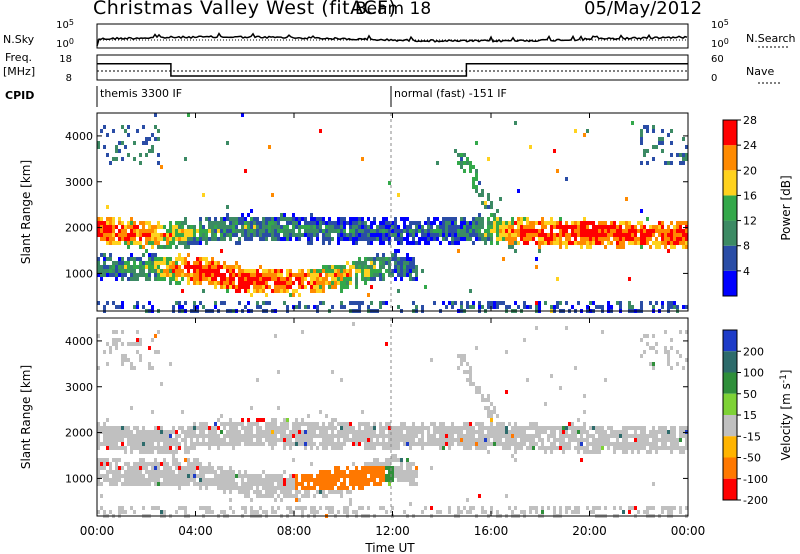 This screenshot has height=554, width=800. What do you see at coordinates (97, 531) in the screenshot?
I see `xtick-label: 00:00` at bounding box center [97, 531].